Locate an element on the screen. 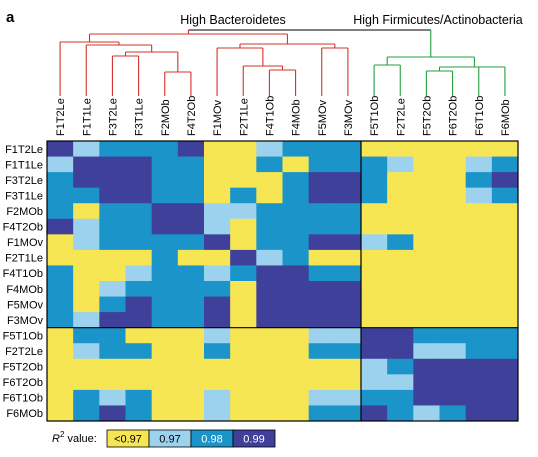 This screenshot has height=457, width=538. column-label: F3T1Le is located at coordinates (140, 117).